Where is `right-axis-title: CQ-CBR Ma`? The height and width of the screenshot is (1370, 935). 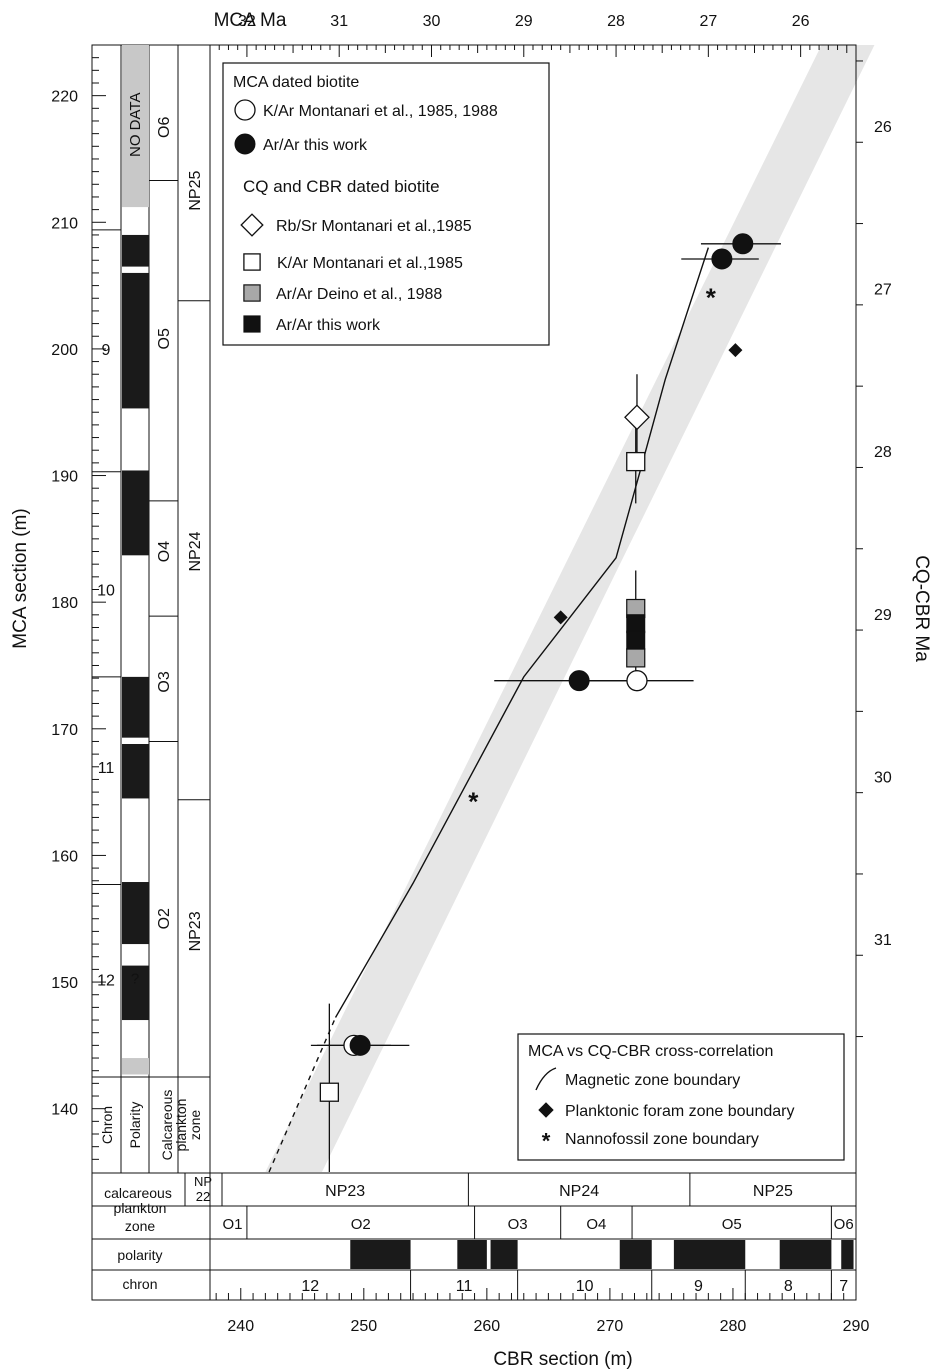 right-axis-title: CQ-CBR Ma is located at coordinates (921, 608).